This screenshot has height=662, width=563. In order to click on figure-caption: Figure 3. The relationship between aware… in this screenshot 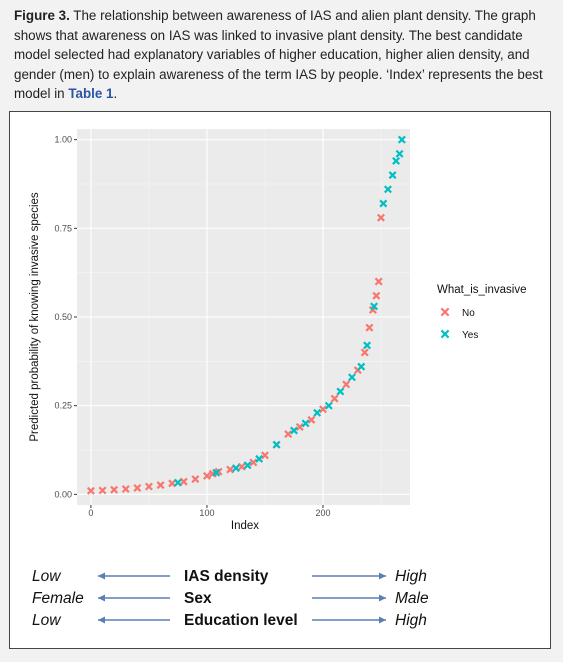, I will do `click(283, 55)`.